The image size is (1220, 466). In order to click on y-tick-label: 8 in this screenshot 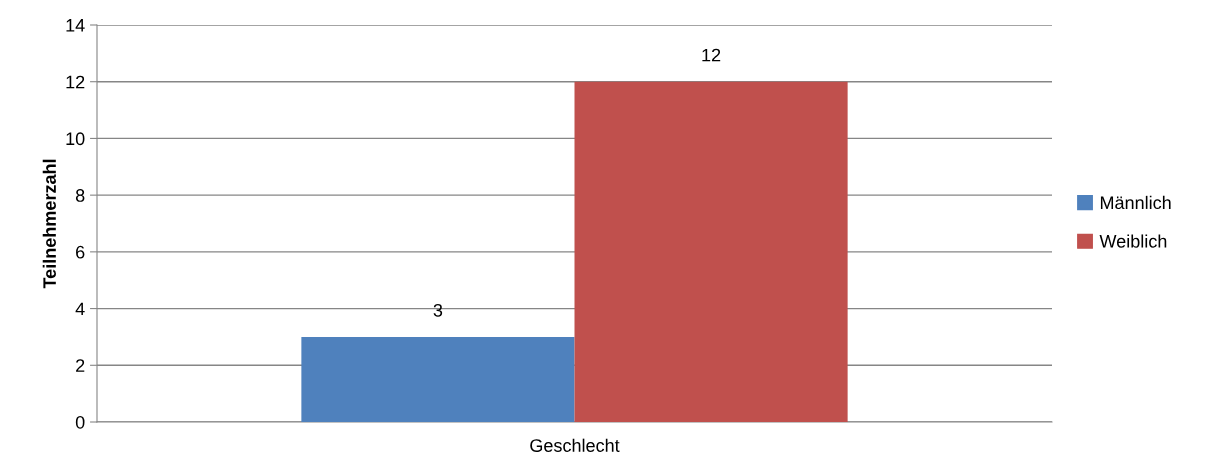, I will do `click(80, 195)`.